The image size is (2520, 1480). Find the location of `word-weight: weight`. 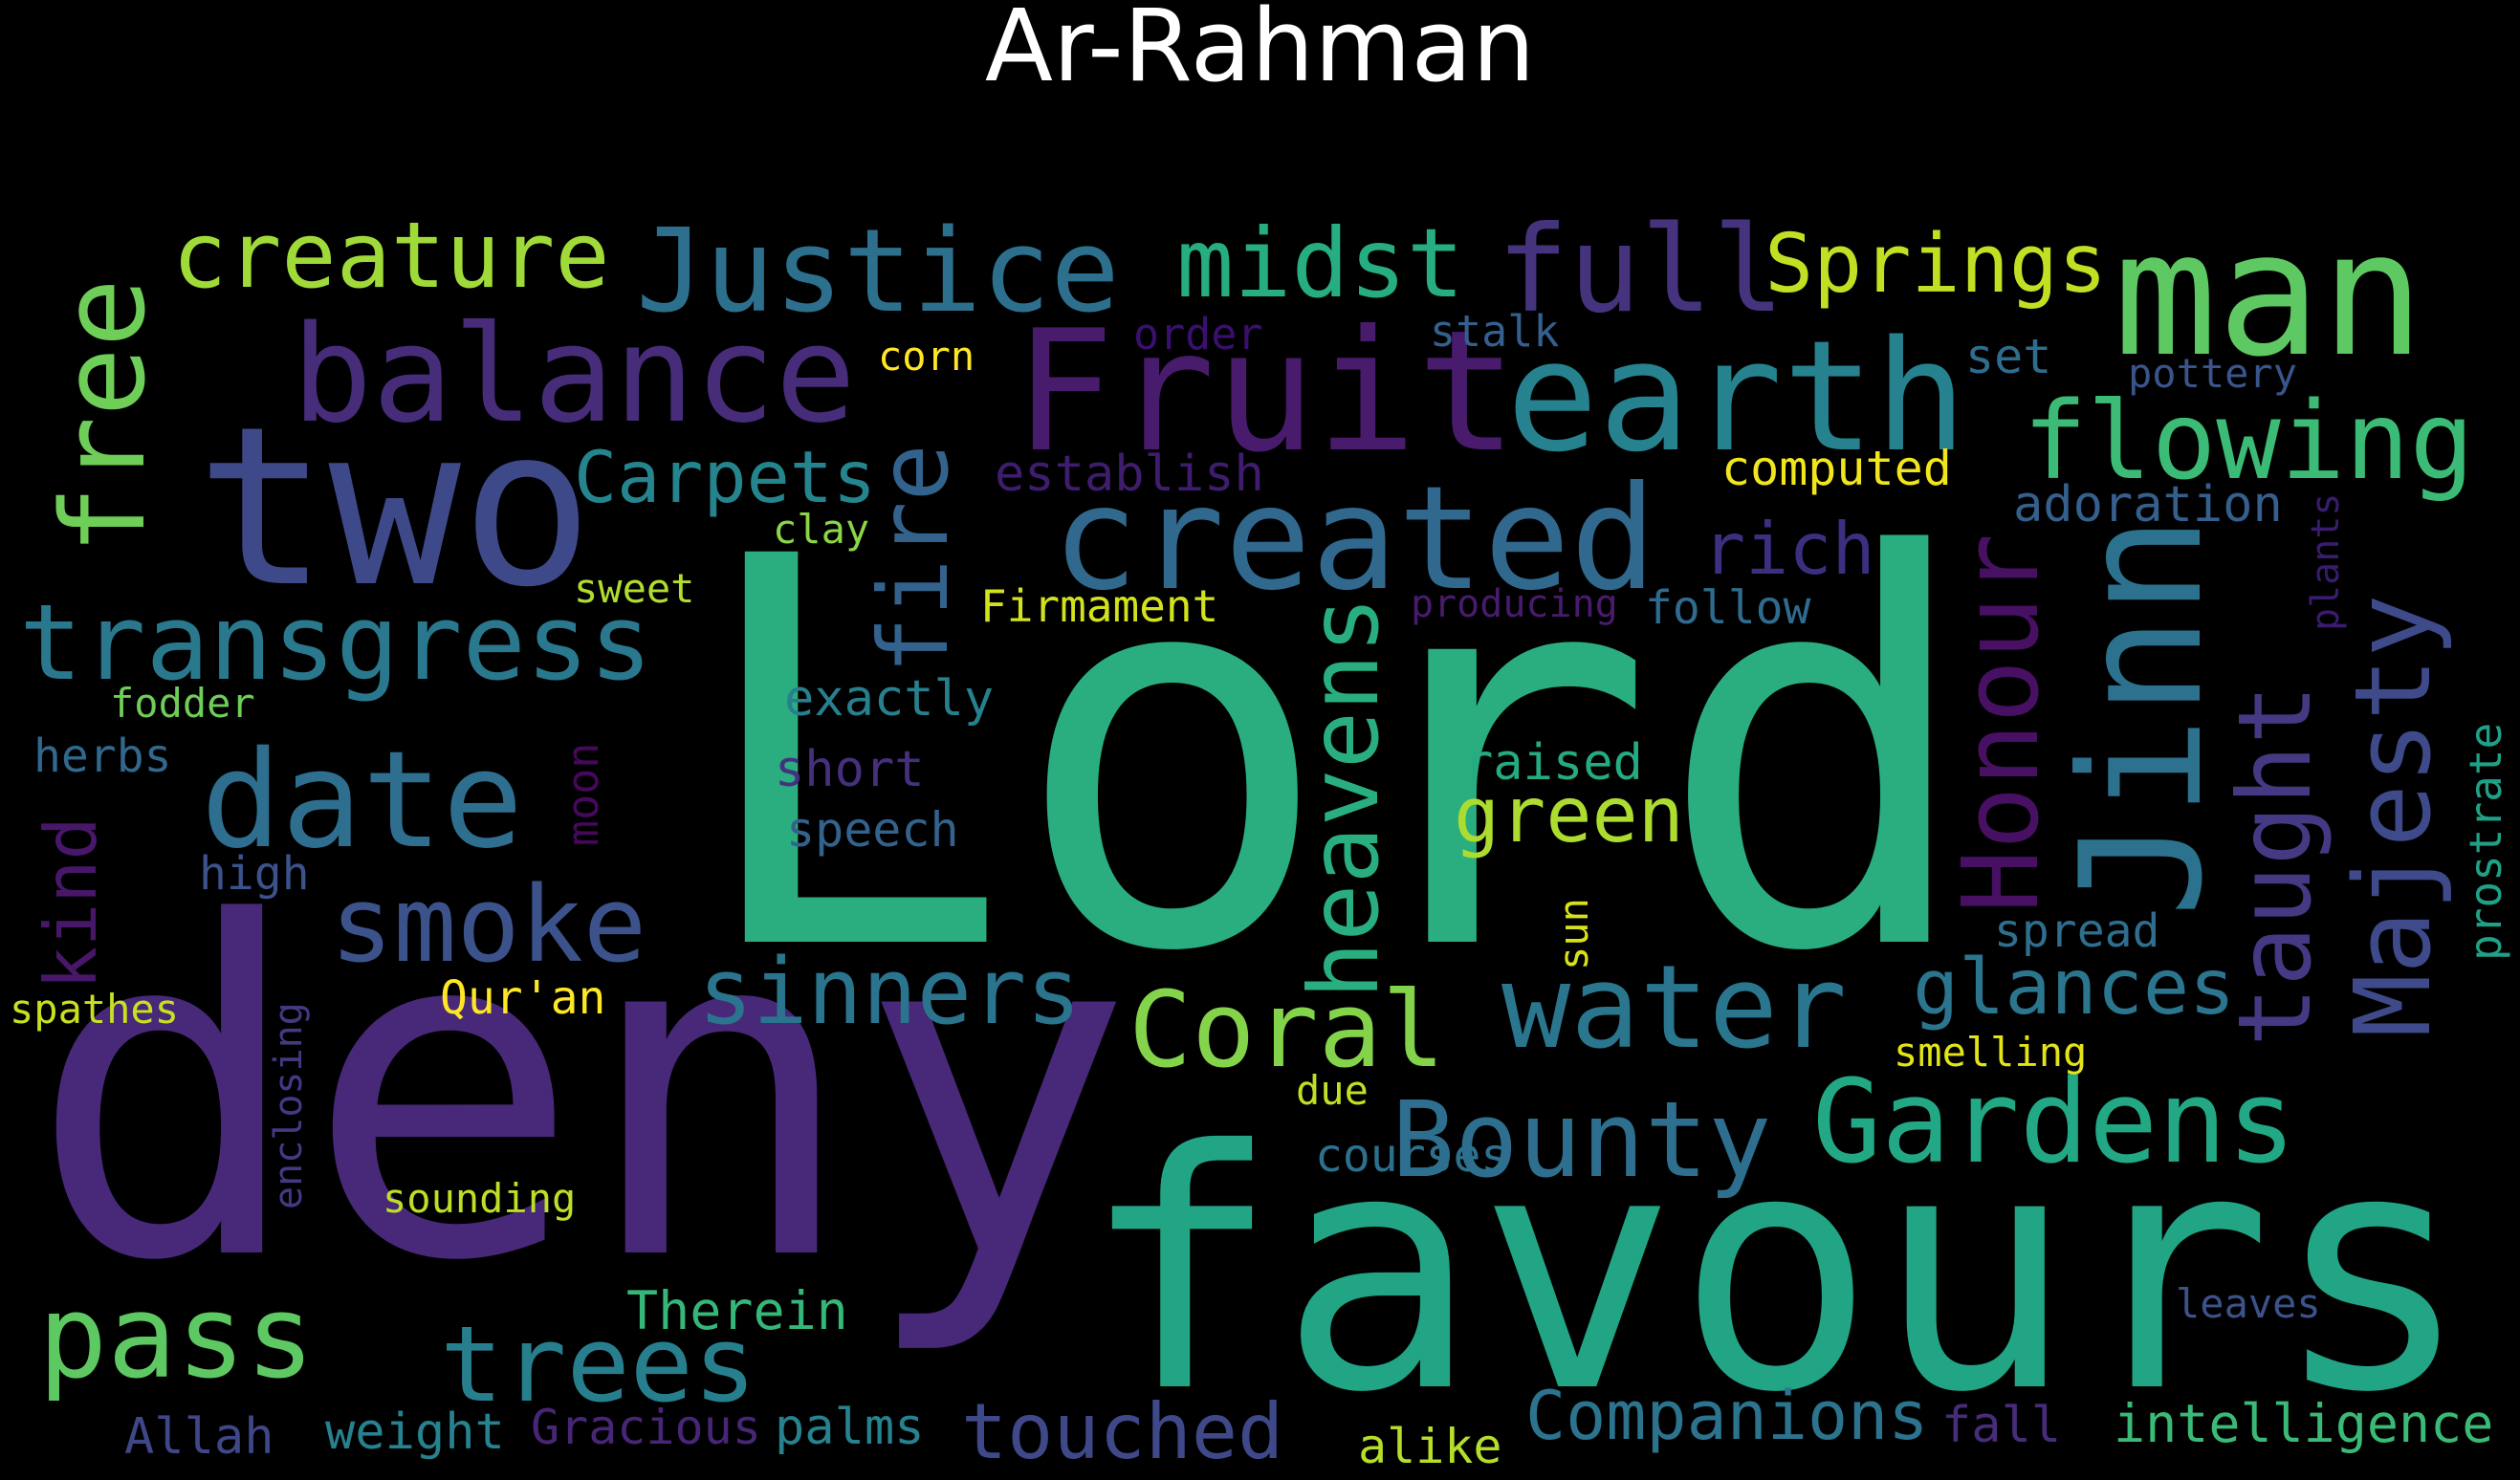

word-weight: weight is located at coordinates (415, 1432).